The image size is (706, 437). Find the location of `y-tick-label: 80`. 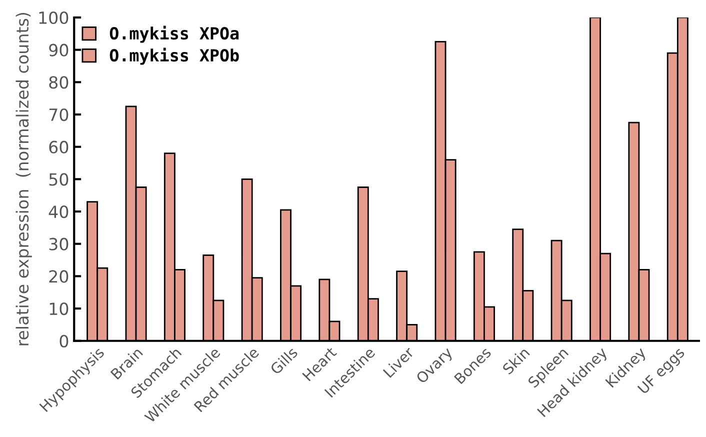

y-tick-label: 80 is located at coordinates (58, 82).